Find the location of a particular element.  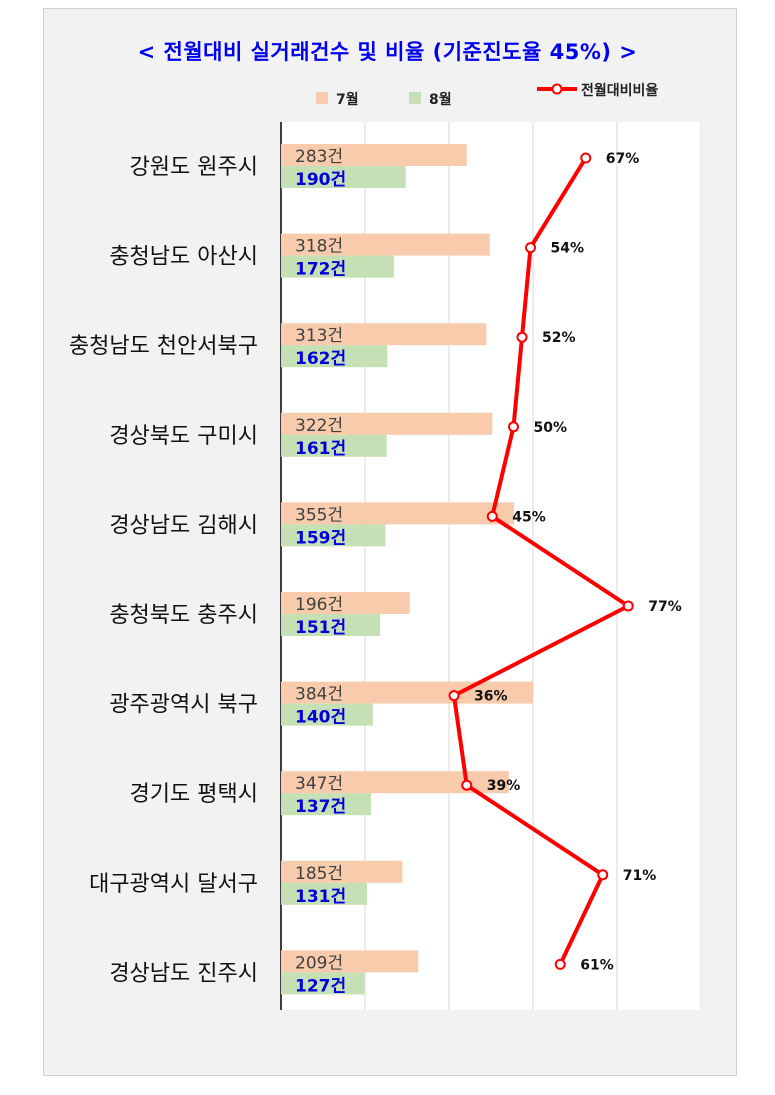

bar-jul-value: 185건 is located at coordinates (319, 874).